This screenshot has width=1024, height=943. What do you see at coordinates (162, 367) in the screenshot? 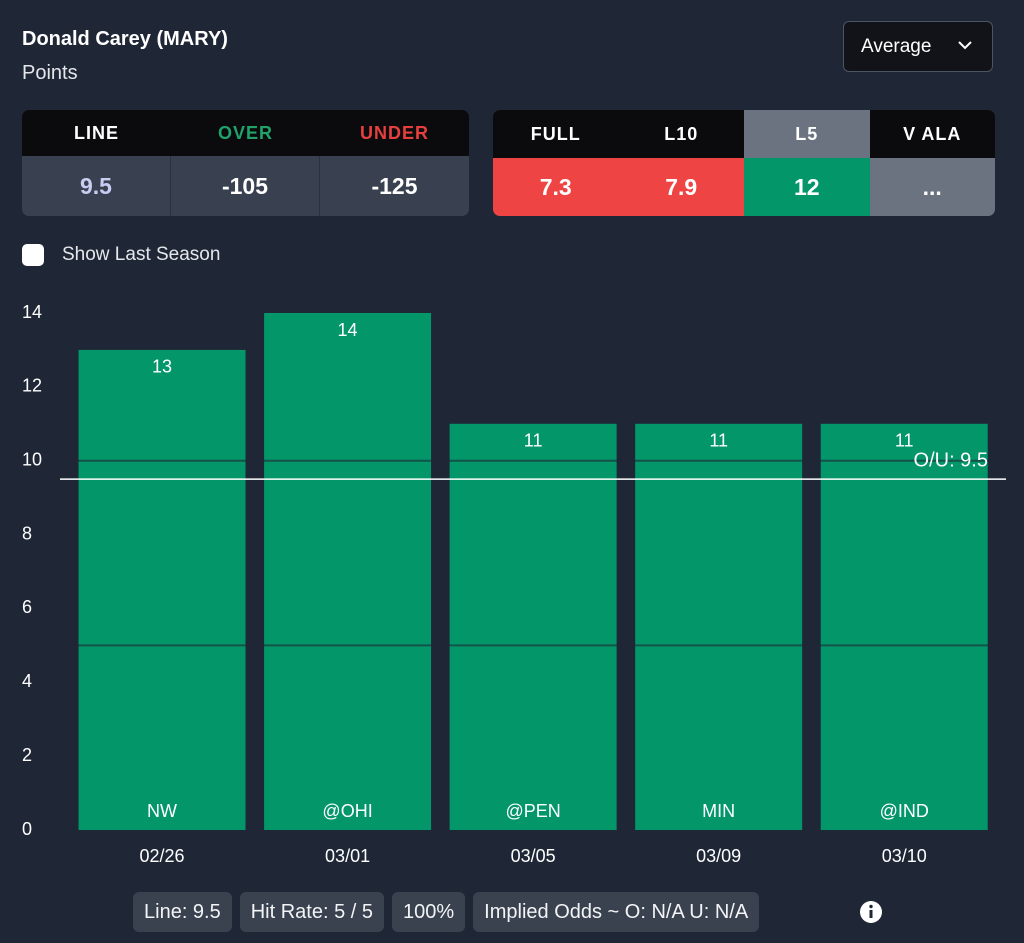
I see `value-label: 13` at bounding box center [162, 367].